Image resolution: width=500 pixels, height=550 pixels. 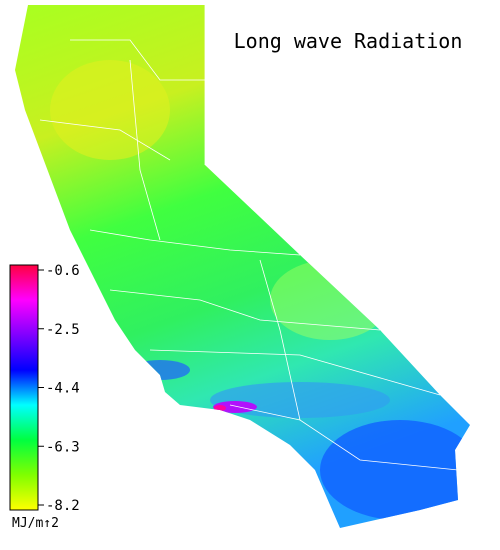 I want to click on colorbar-tick-label: -8.2, so click(x=63, y=506).